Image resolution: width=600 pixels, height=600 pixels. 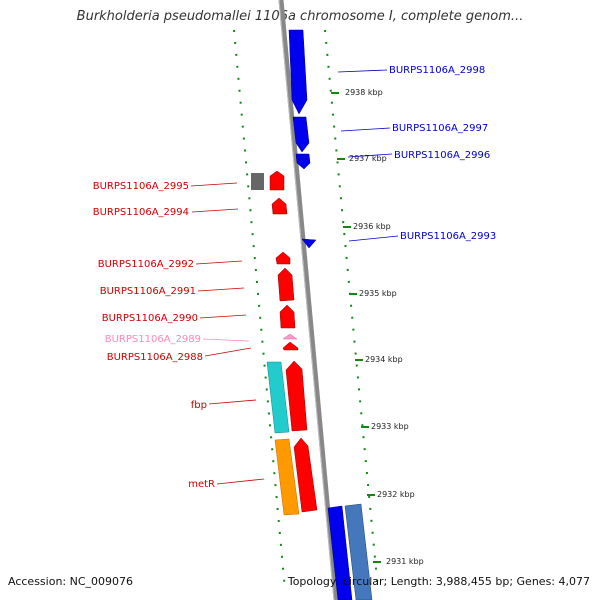 What do you see at coordinates (351, 310) in the screenshot?
I see `right-tick-track` at bounding box center [351, 310].